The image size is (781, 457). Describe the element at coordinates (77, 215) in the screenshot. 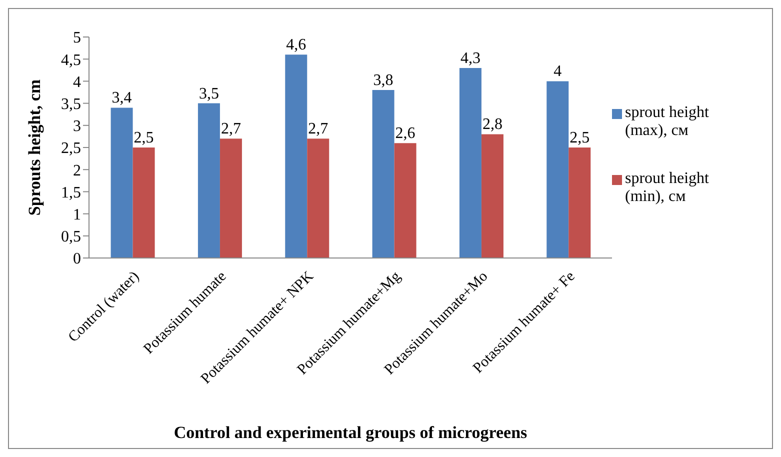

I see `y-tick-label: 1` at that location.